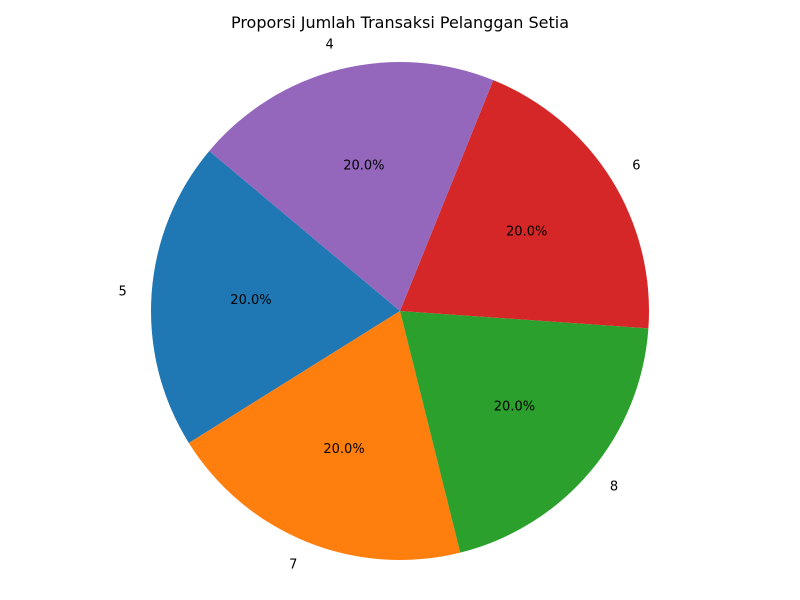 The height and width of the screenshot is (600, 800). What do you see at coordinates (293, 564) in the screenshot?
I see `slice-label-7: 7` at bounding box center [293, 564].